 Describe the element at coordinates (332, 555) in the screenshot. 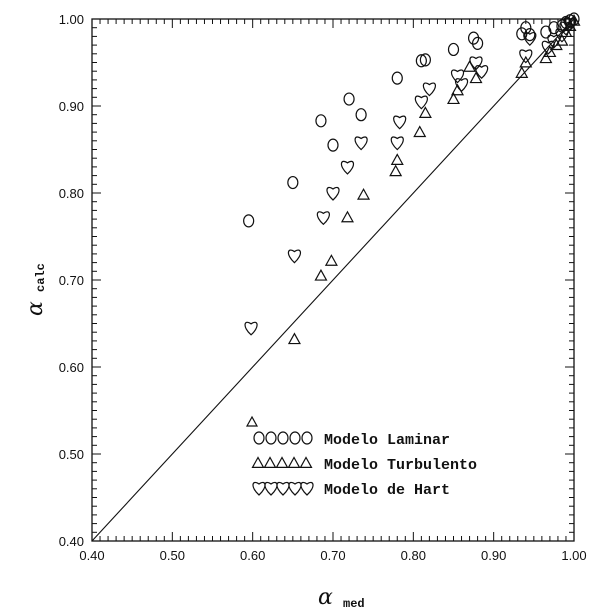

I see `x-tick-label: 0.70` at that location.